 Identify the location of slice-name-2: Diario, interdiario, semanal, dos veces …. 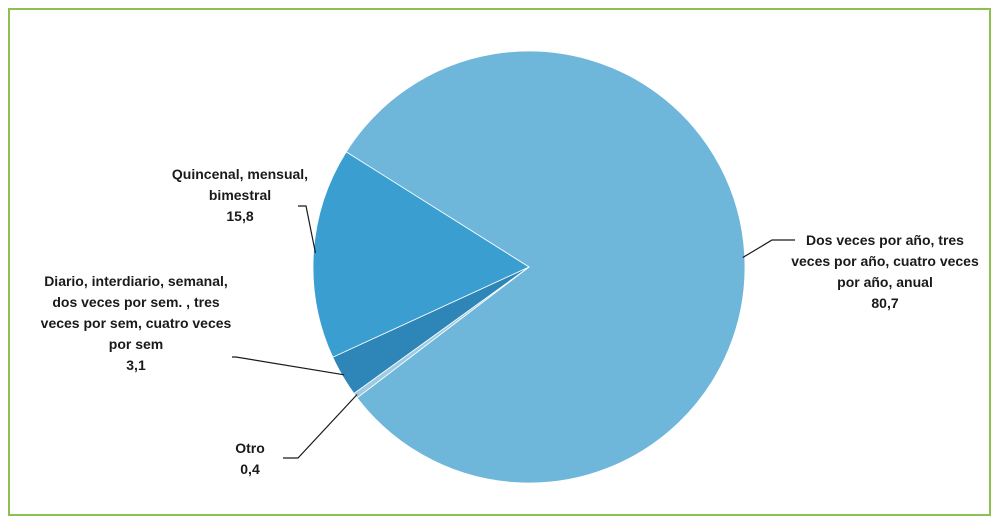
(136, 312).